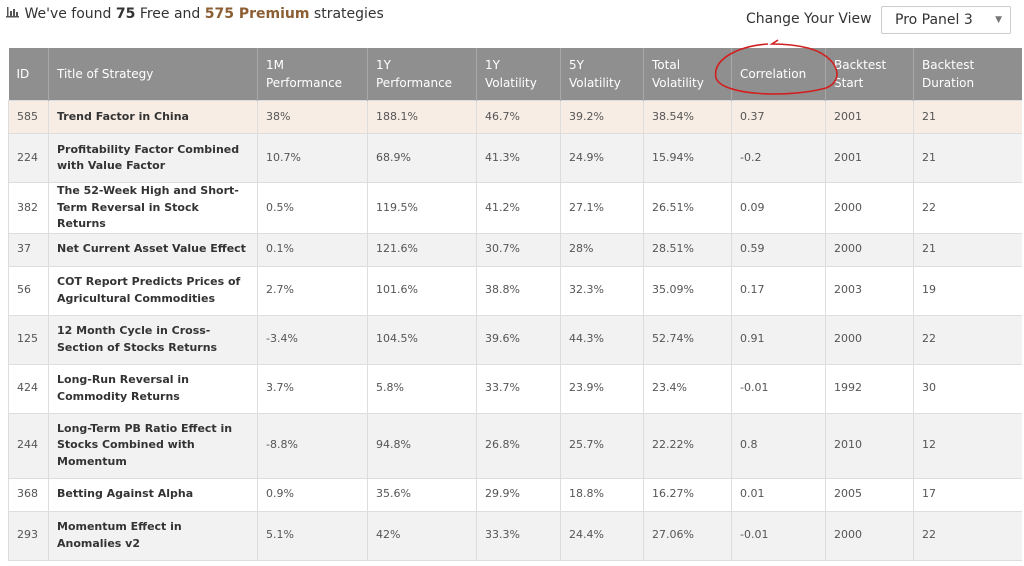 This screenshot has height=566, width=1024. What do you see at coordinates (518, 158) in the screenshot?
I see `cell: 41.3%` at bounding box center [518, 158].